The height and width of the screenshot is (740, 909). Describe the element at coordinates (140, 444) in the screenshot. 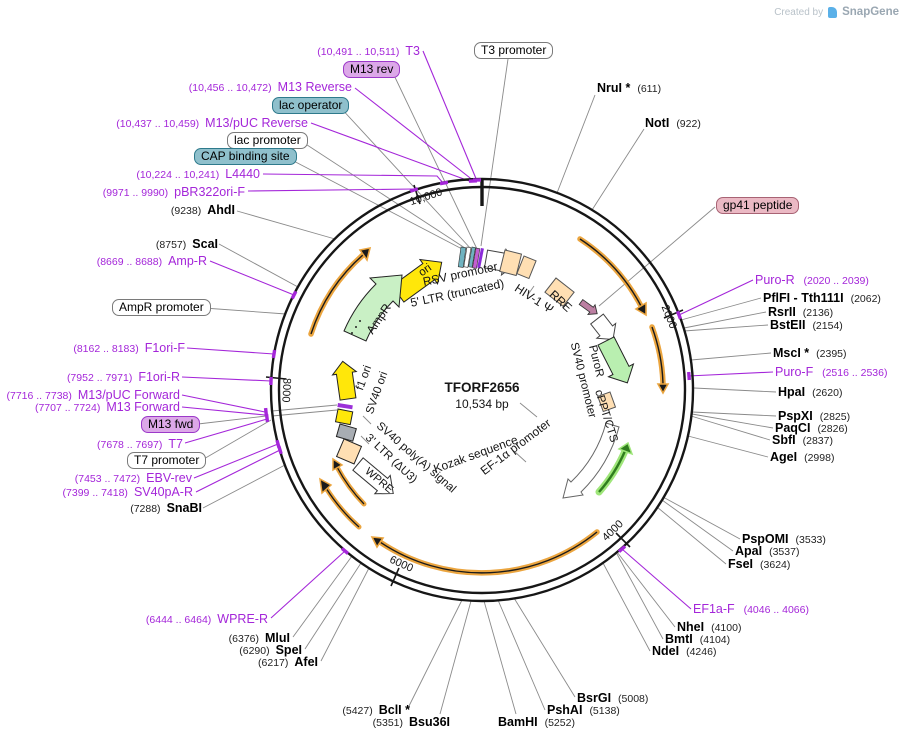

I see `primer-label-t7: (7678 .. 7697) T7` at that location.